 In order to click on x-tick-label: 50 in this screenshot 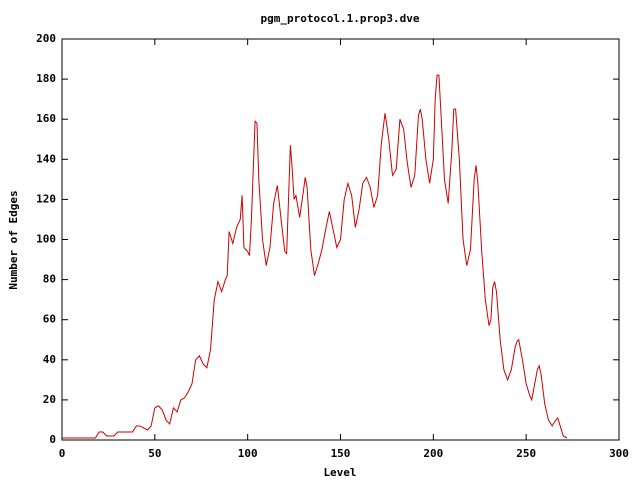, I will do `click(154, 453)`.